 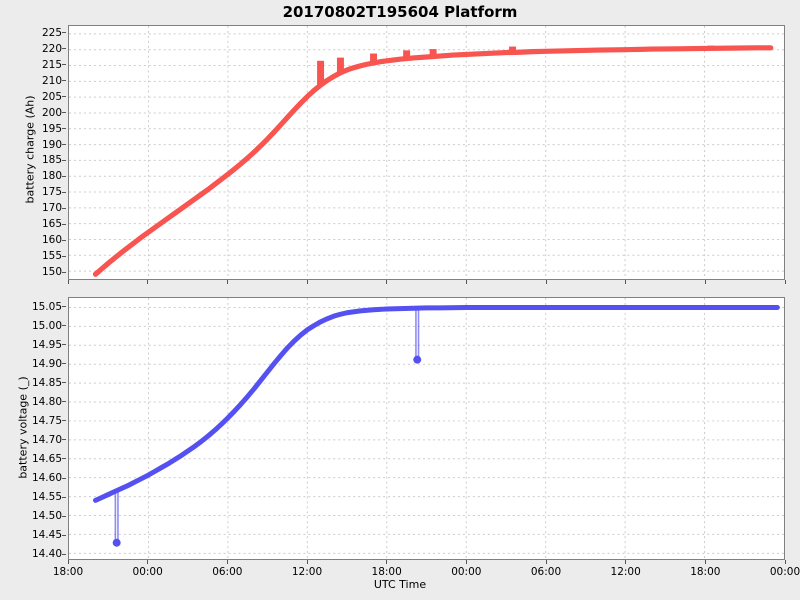 What do you see at coordinates (46, 382) in the screenshot?
I see `ytick-label: 14.85` at bounding box center [46, 382].